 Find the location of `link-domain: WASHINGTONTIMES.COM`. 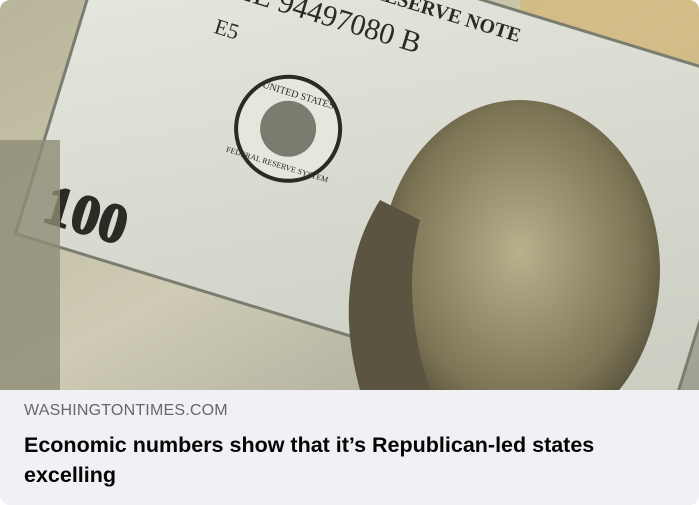

link-domain: WASHINGTONTIMES.COM is located at coordinates (126, 410).